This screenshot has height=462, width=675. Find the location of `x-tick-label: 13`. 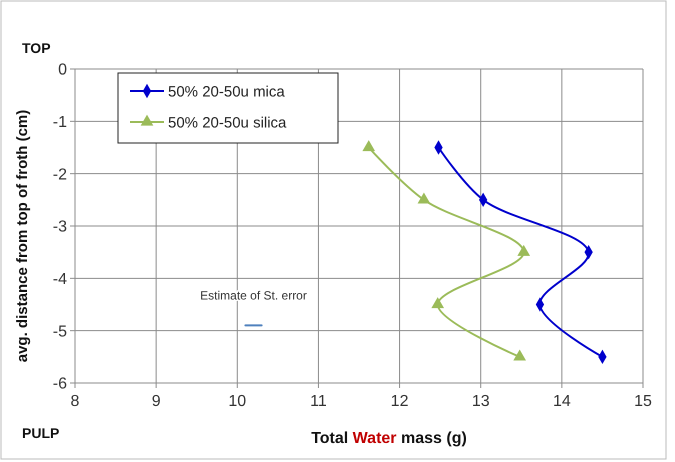

x-tick-label: 13 is located at coordinates (481, 401).